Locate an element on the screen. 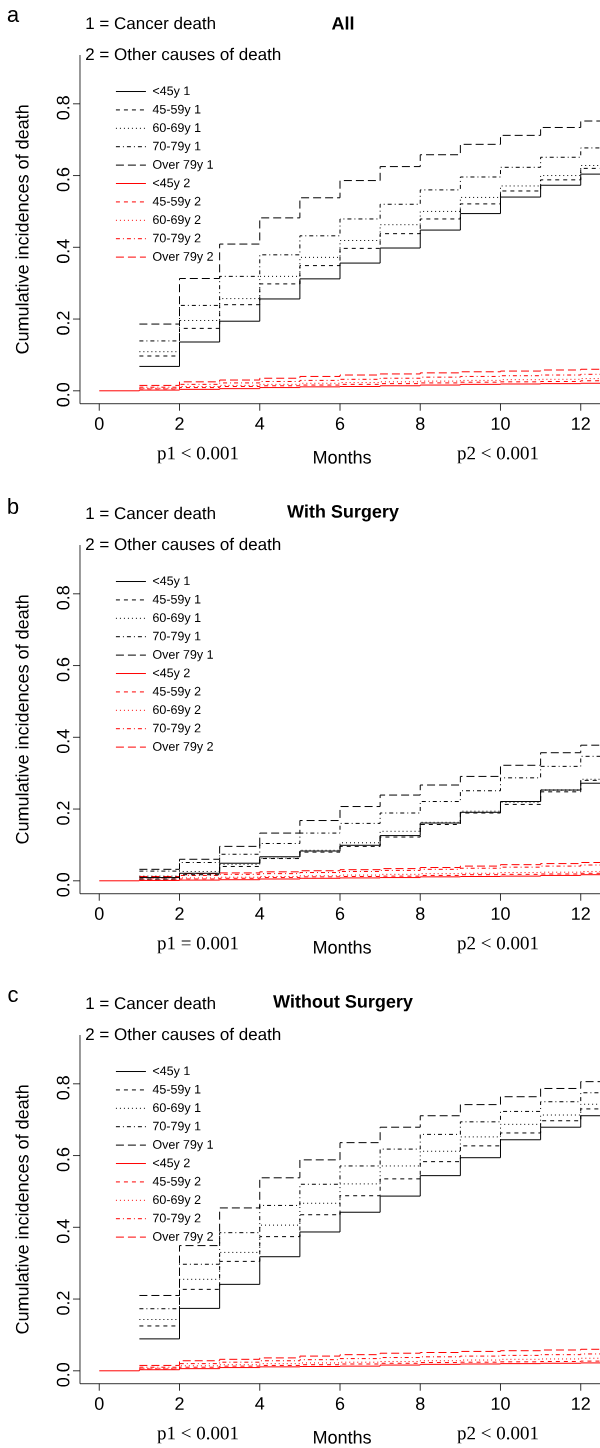 The height and width of the screenshot is (1448, 600). chart-title: Without Surgery is located at coordinates (343, 1003).